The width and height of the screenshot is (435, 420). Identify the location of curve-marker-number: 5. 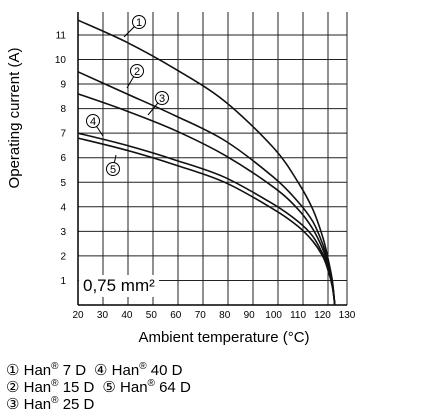
(113, 170).